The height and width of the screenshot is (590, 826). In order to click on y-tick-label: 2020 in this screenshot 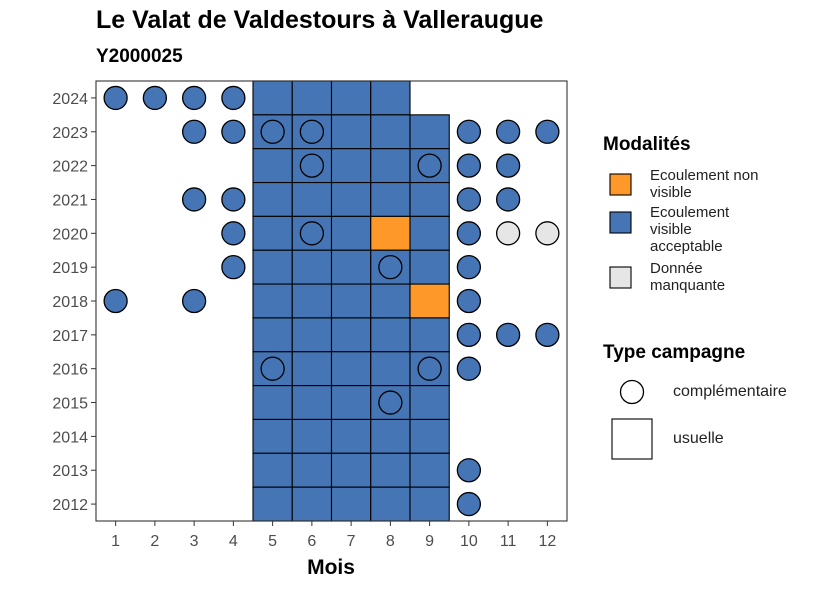, I will do `click(70, 234)`.